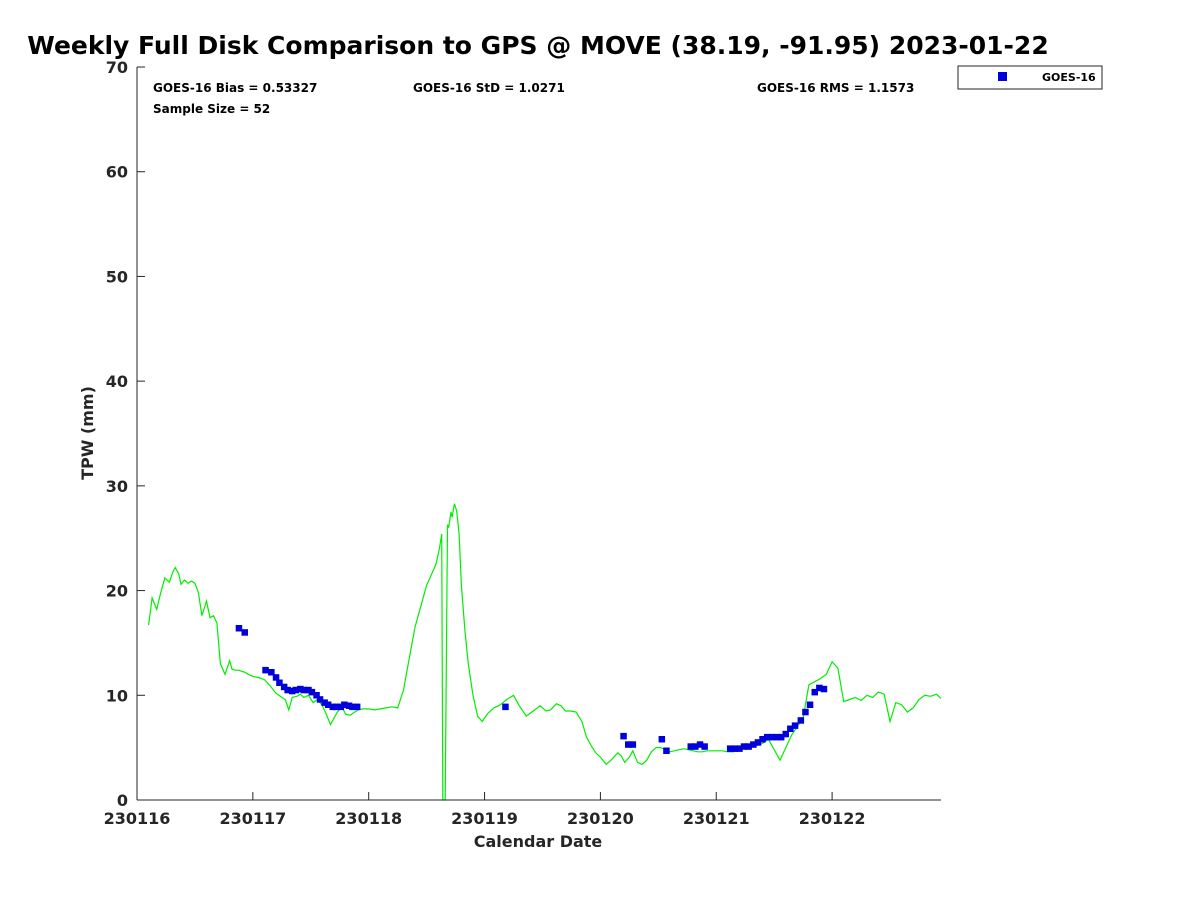 The height and width of the screenshot is (900, 1200). Describe the element at coordinates (117, 276) in the screenshot. I see `y-tick-label: 50` at that location.